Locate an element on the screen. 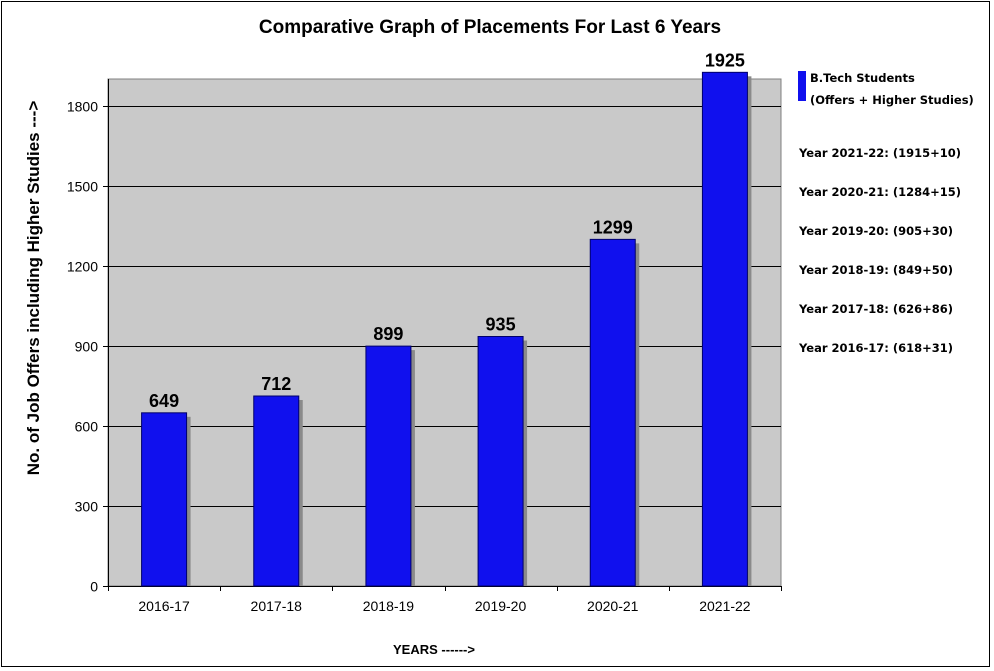  x-tick-label: 2017-18 is located at coordinates (277, 606).